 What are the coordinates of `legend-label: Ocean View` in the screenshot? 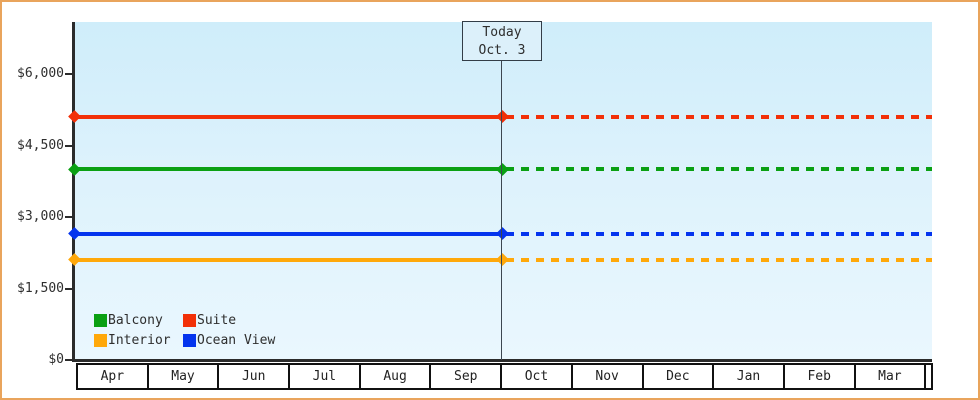 It's located at (236, 340).